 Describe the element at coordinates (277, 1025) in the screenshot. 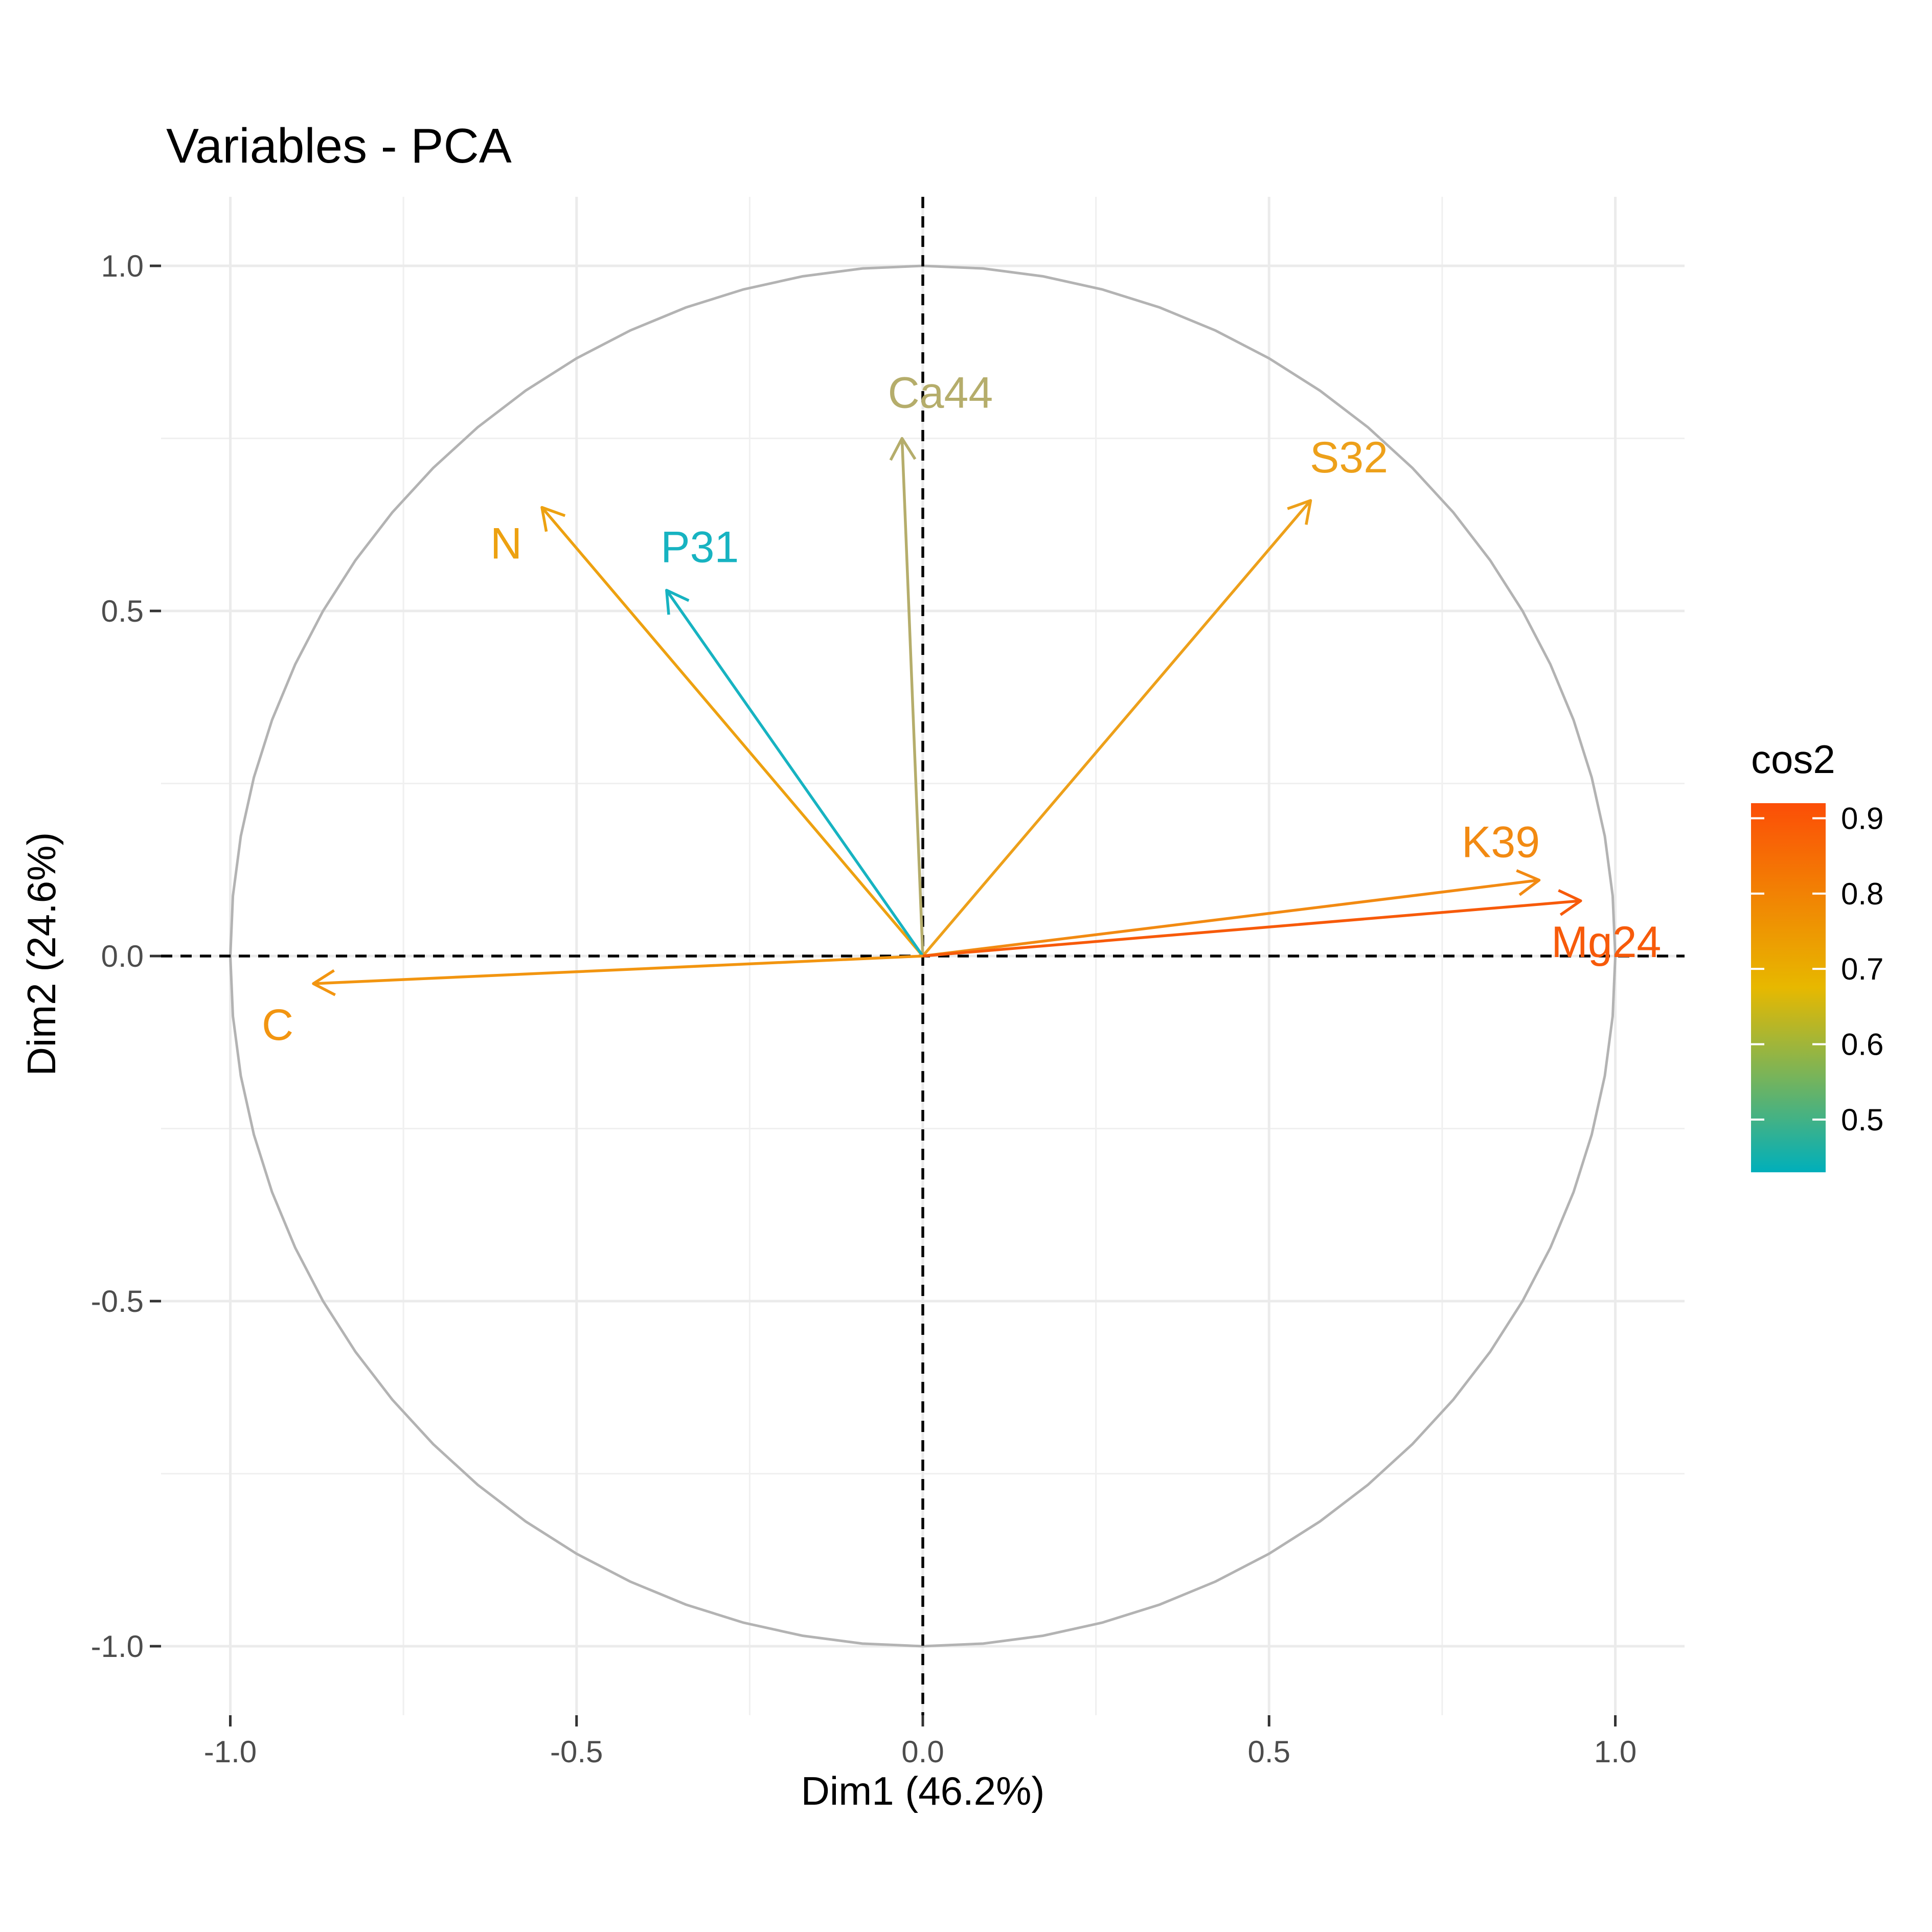

I see `label-c: C` at that location.